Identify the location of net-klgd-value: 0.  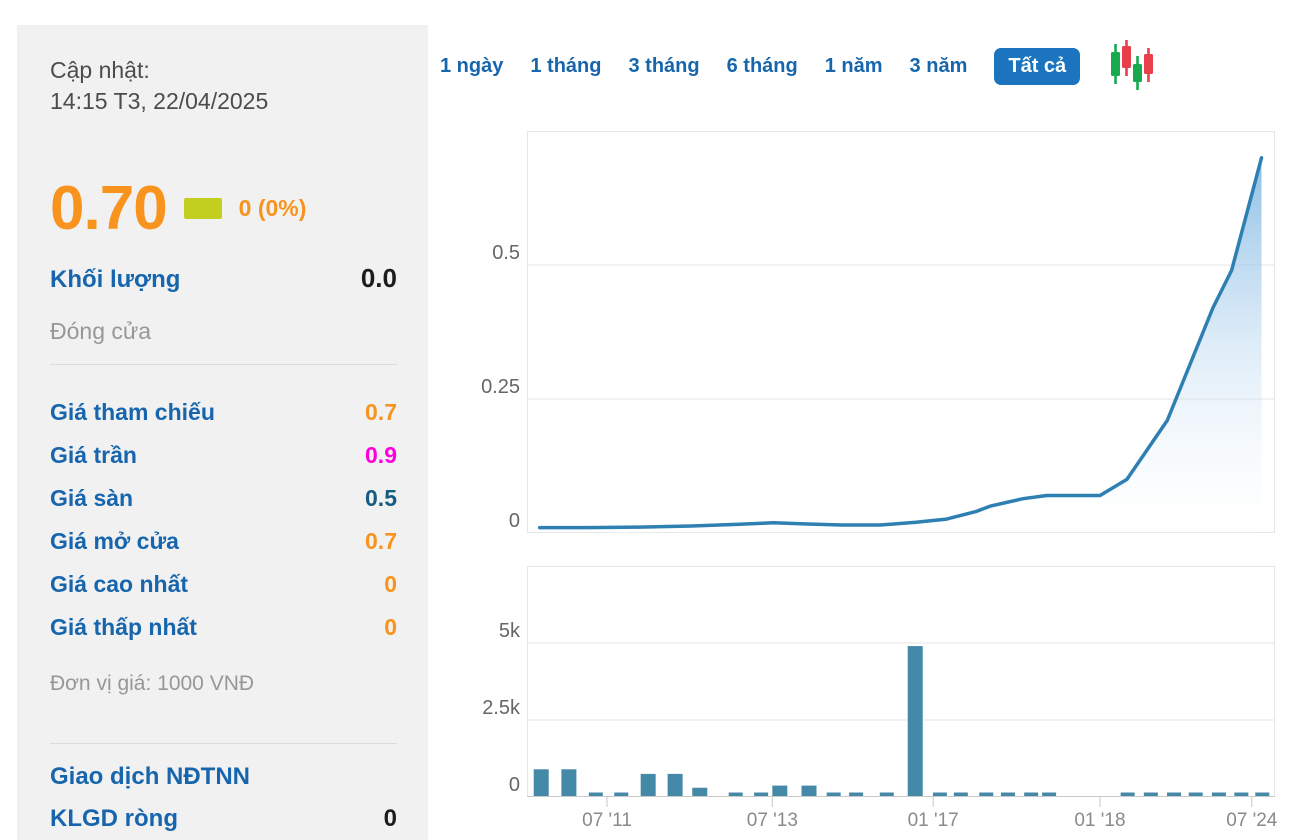
(390, 818).